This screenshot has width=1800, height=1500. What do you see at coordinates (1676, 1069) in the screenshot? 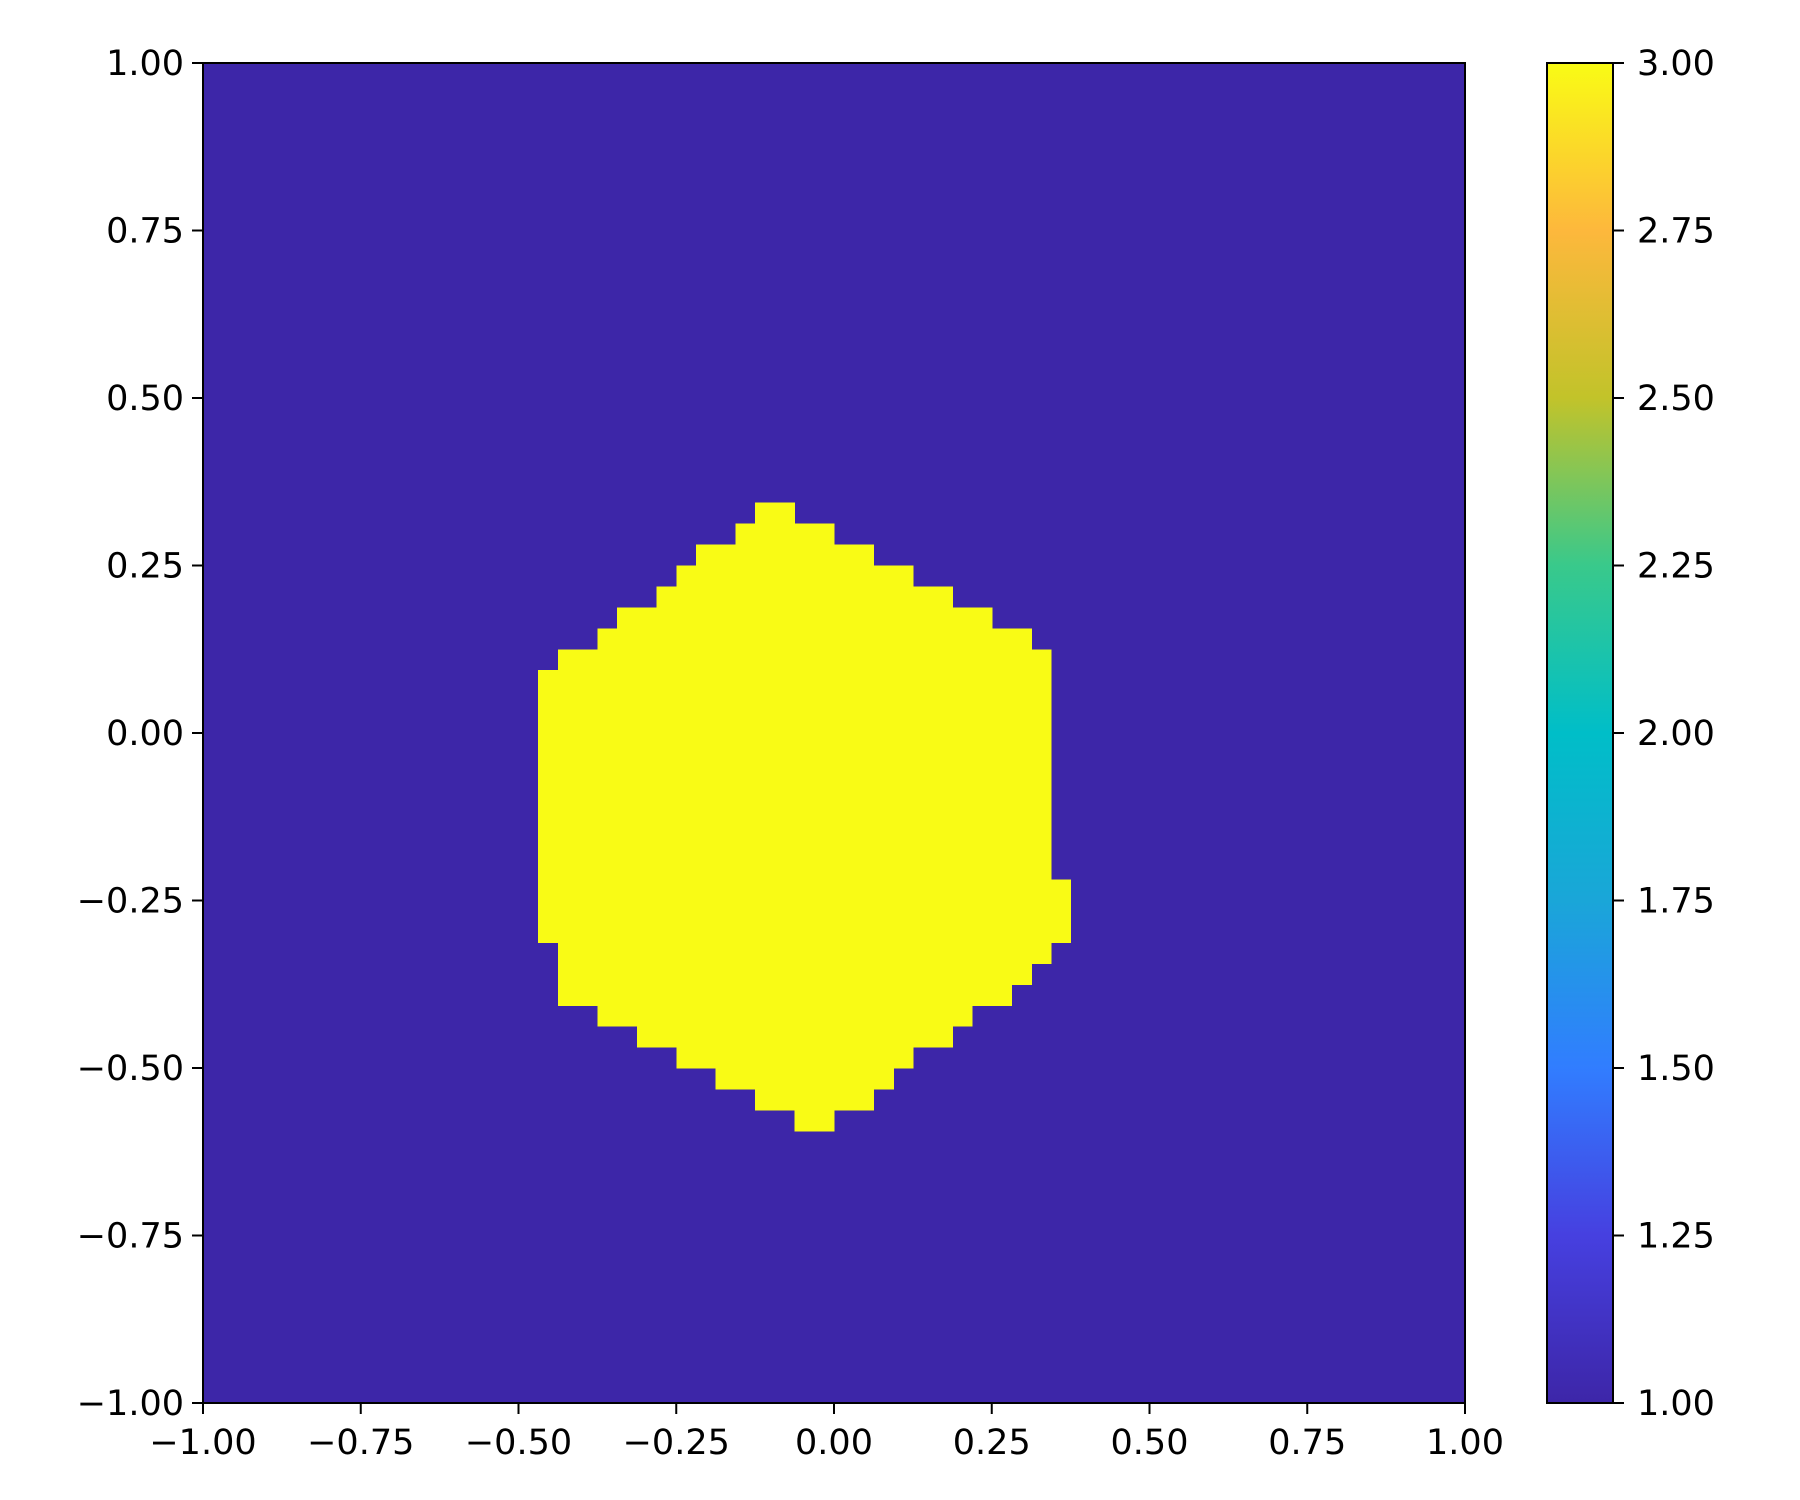
I see `colorbar-tick-label: 1.50` at bounding box center [1676, 1069].